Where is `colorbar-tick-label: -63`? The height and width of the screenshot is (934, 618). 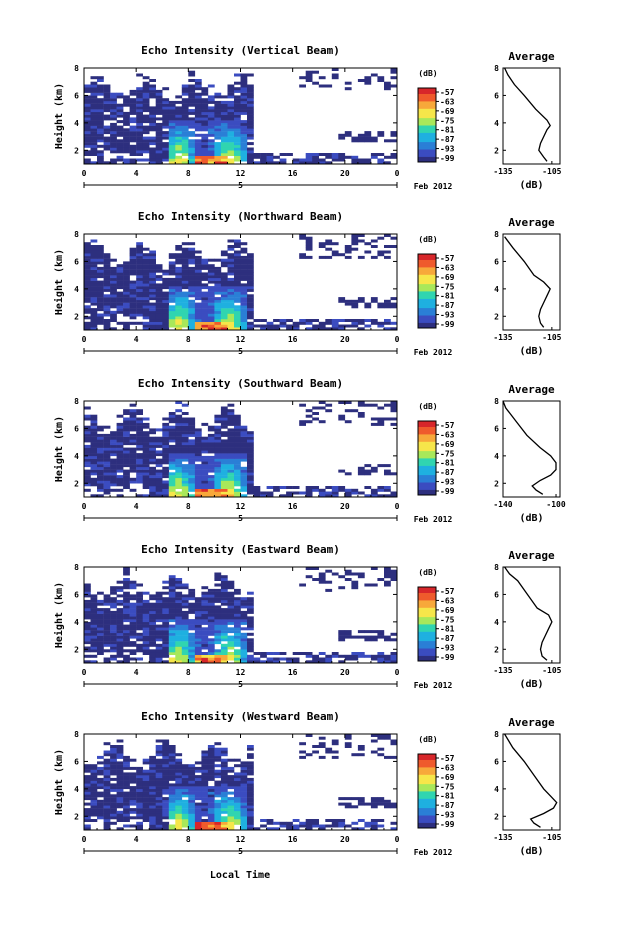 colorbar-tick-label: -63 is located at coordinates (447, 600).